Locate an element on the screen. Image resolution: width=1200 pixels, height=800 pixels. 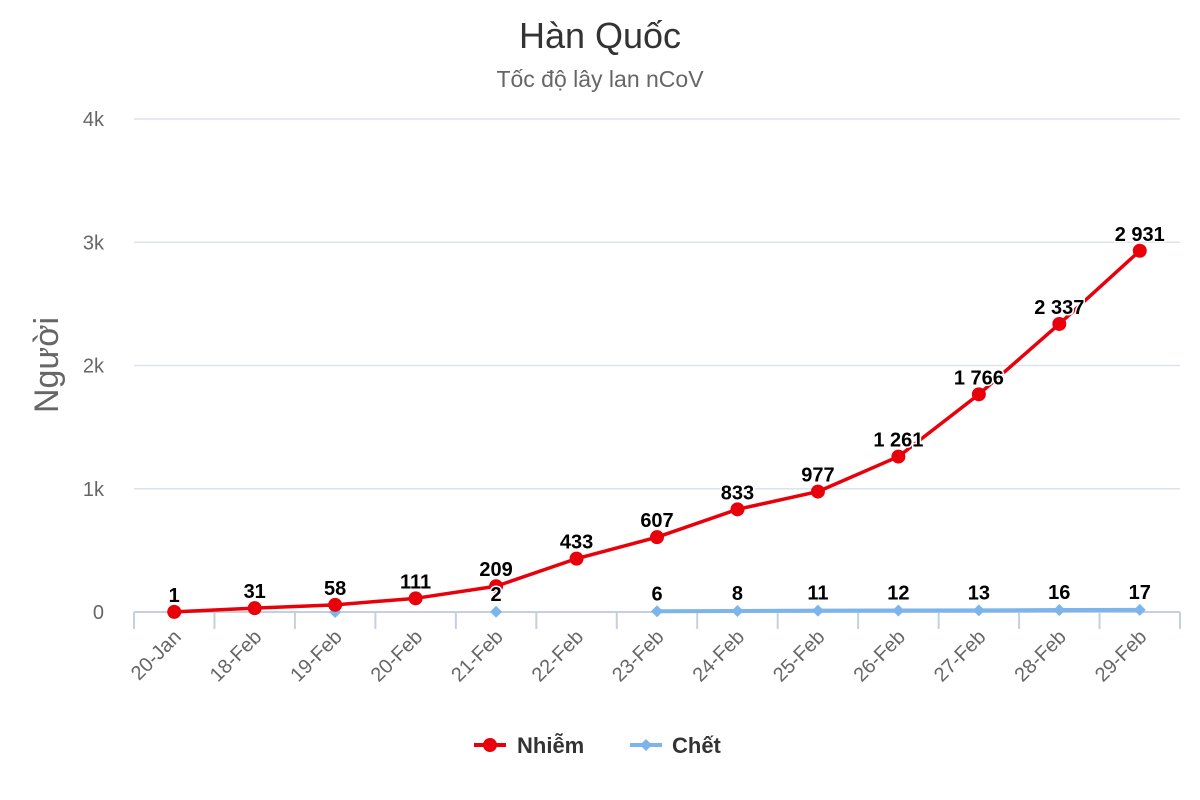
data-label: 13 is located at coordinates (979, 593).